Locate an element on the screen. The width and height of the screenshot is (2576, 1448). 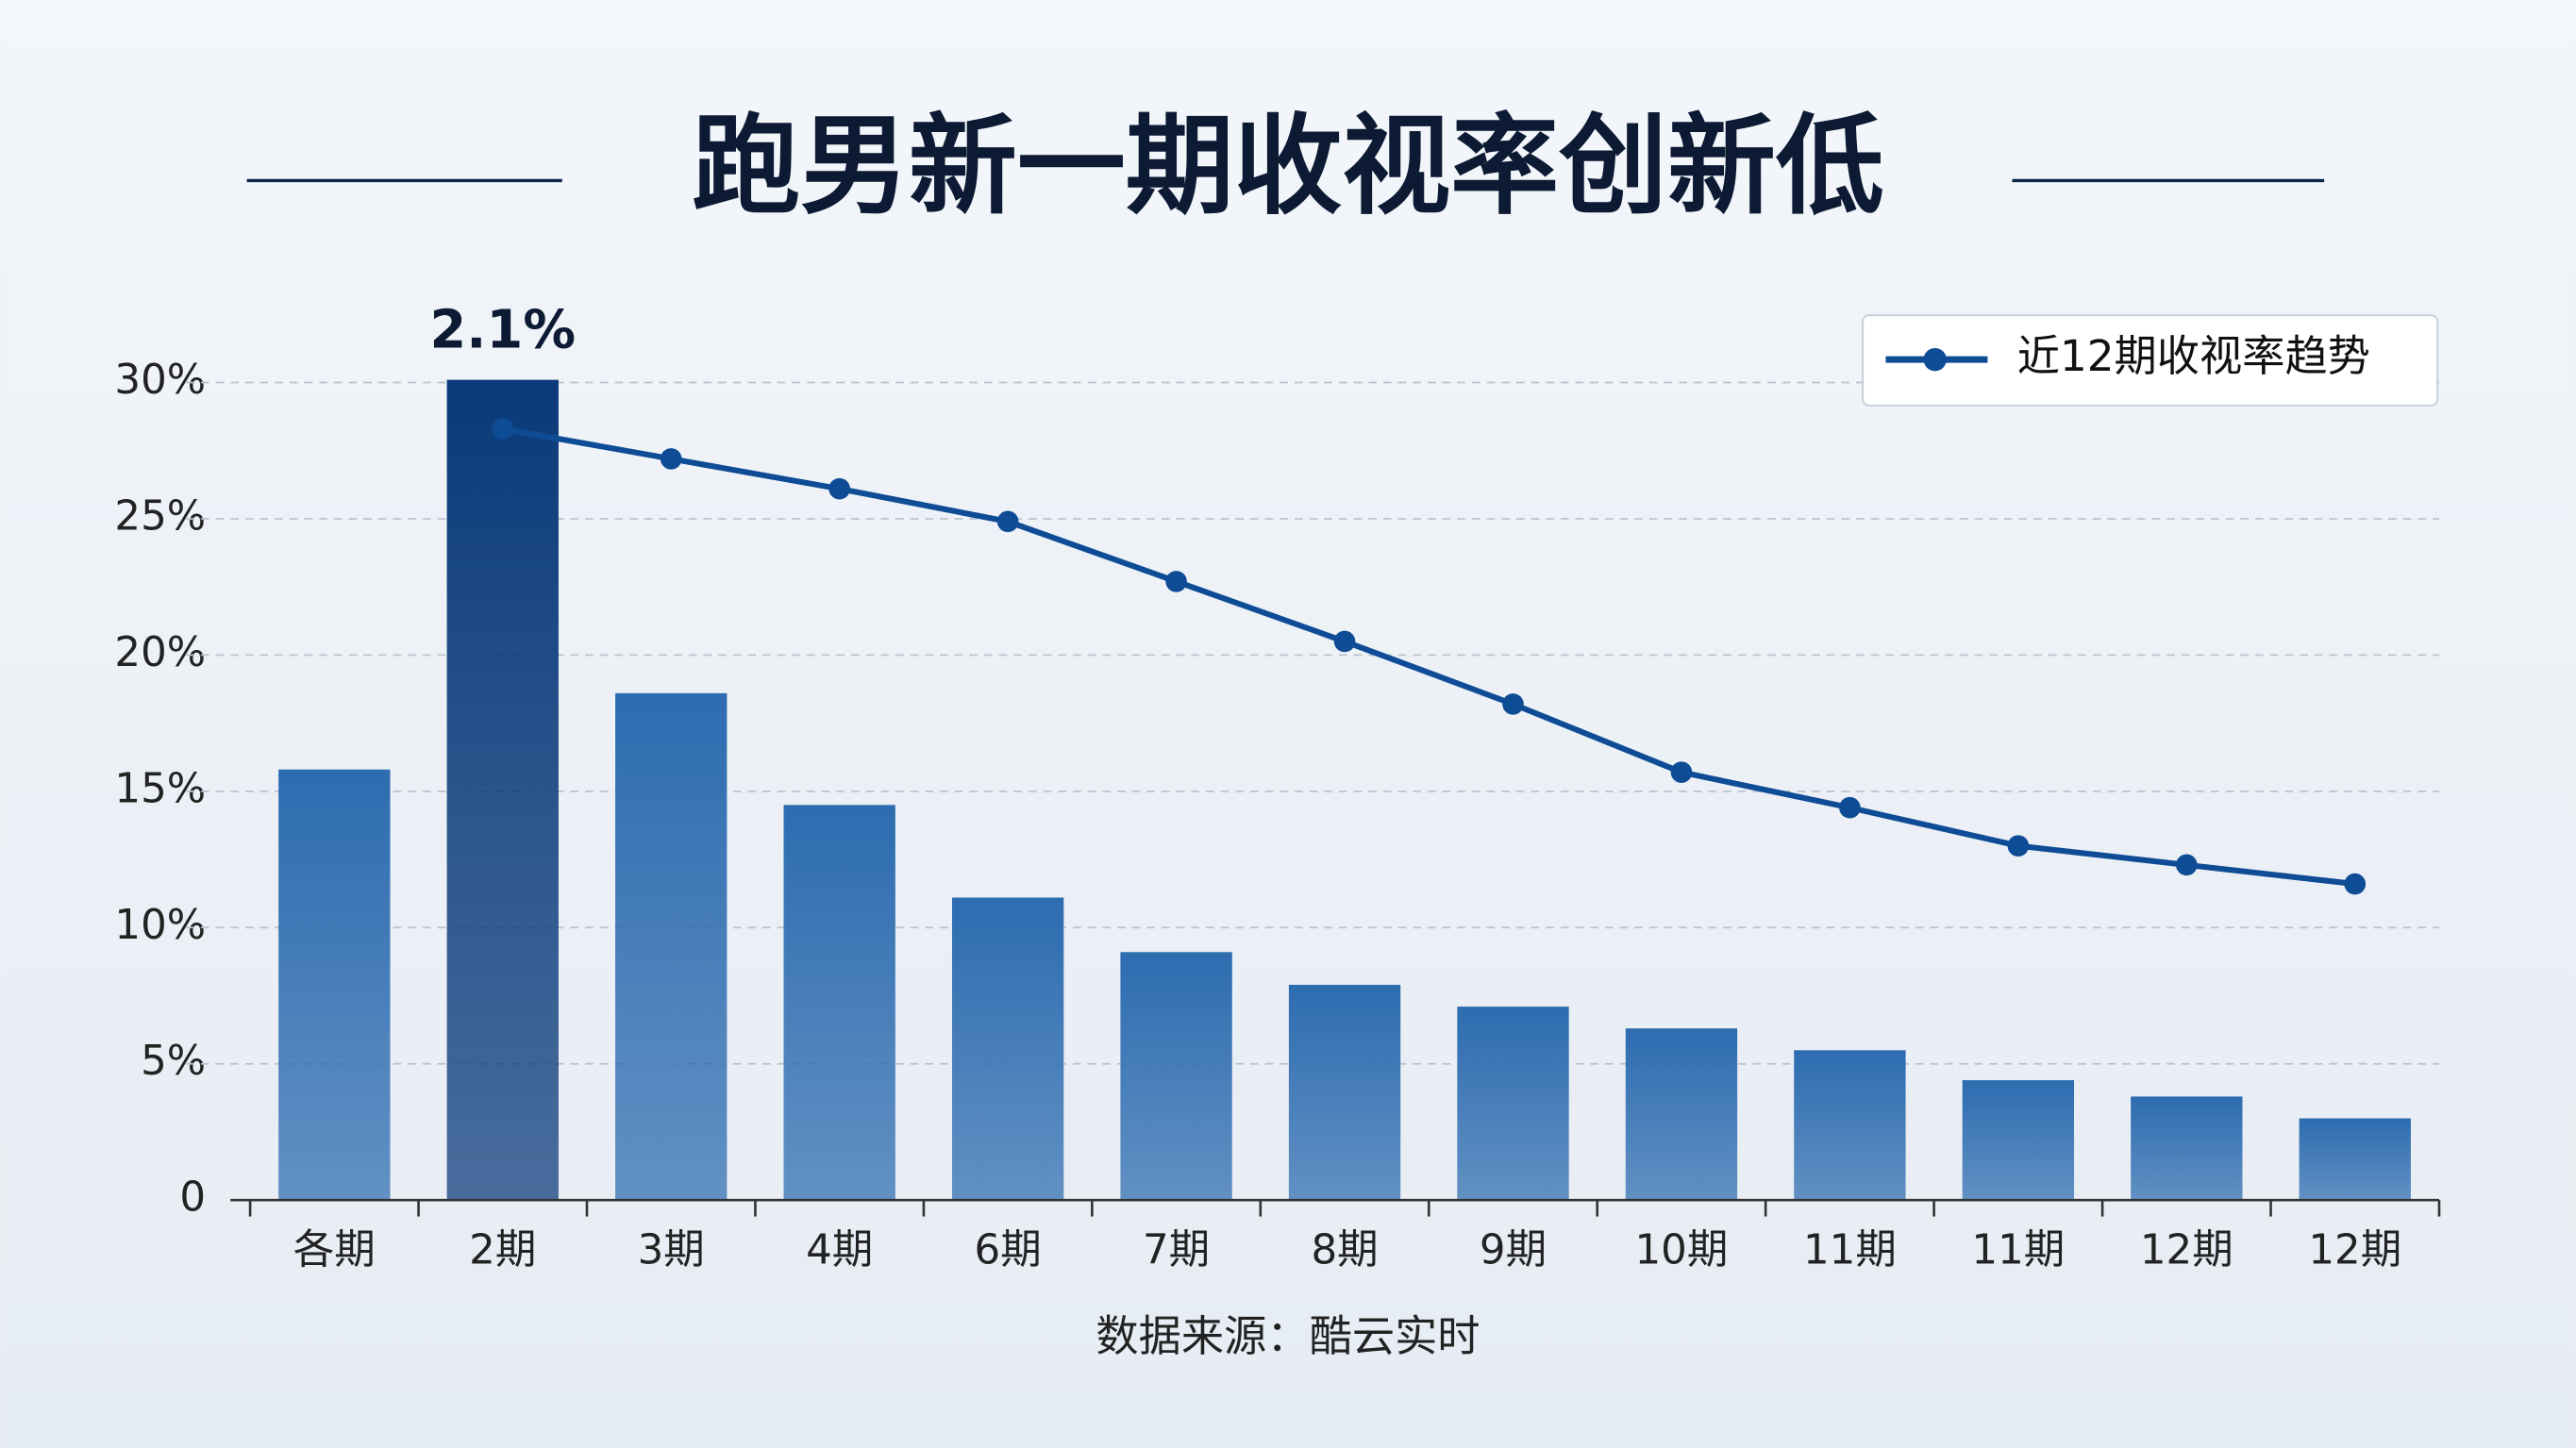
y-tick-label: 30% is located at coordinates (160, 380).